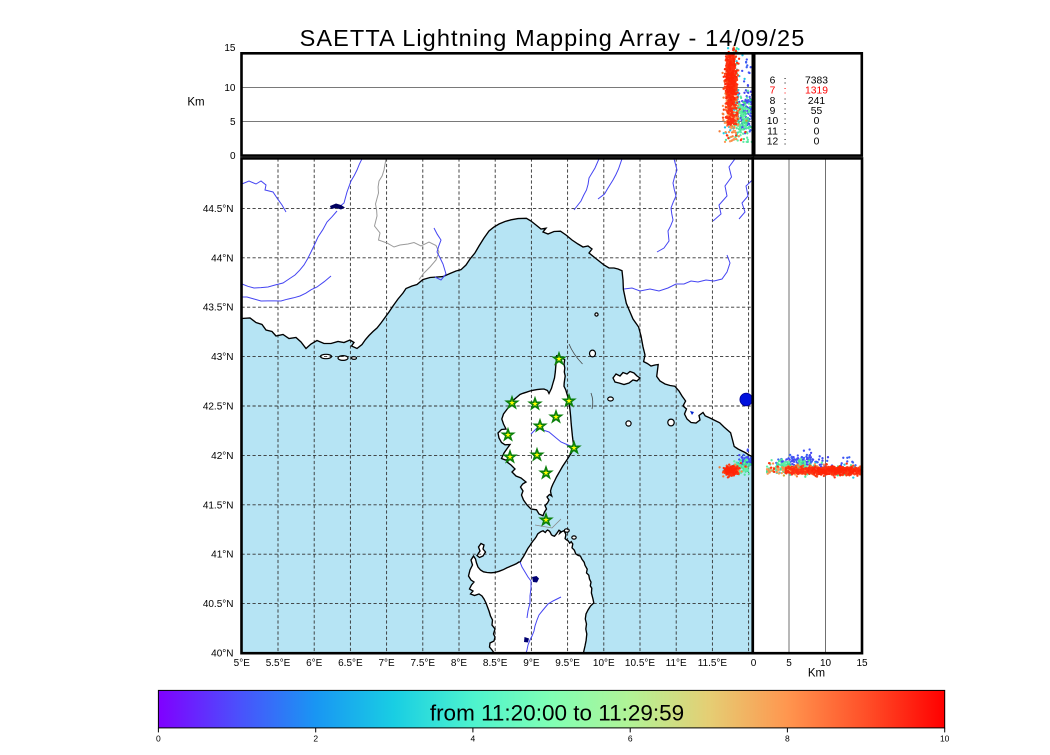 The height and width of the screenshot is (755, 1050). Describe the element at coordinates (386, 663) in the screenshot. I see `svg-text: 7°E` at that location.